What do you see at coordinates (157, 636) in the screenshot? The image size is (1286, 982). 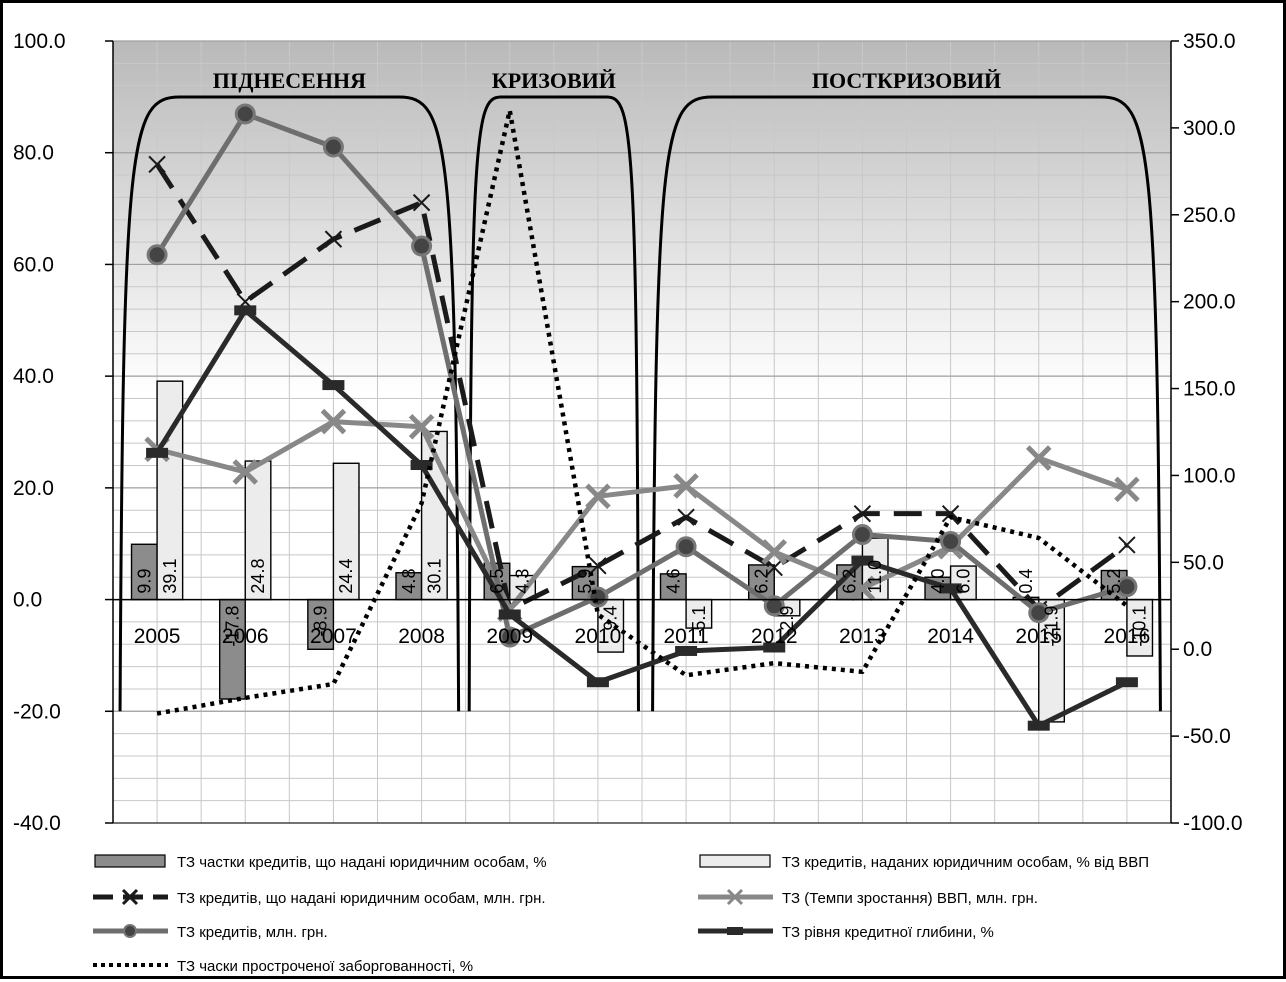 I see `x-tick-2005: 2005` at bounding box center [157, 636].